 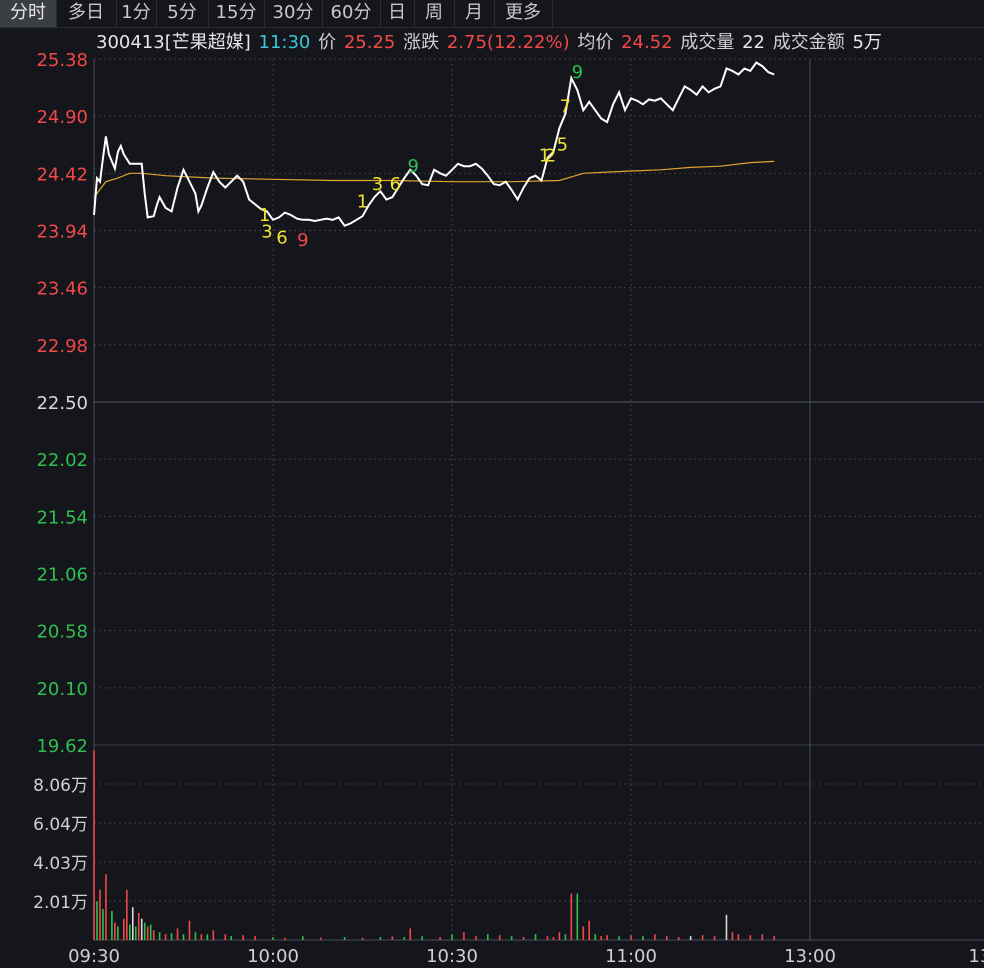 I want to click on quote-time: 11:30, so click(x=284, y=42).